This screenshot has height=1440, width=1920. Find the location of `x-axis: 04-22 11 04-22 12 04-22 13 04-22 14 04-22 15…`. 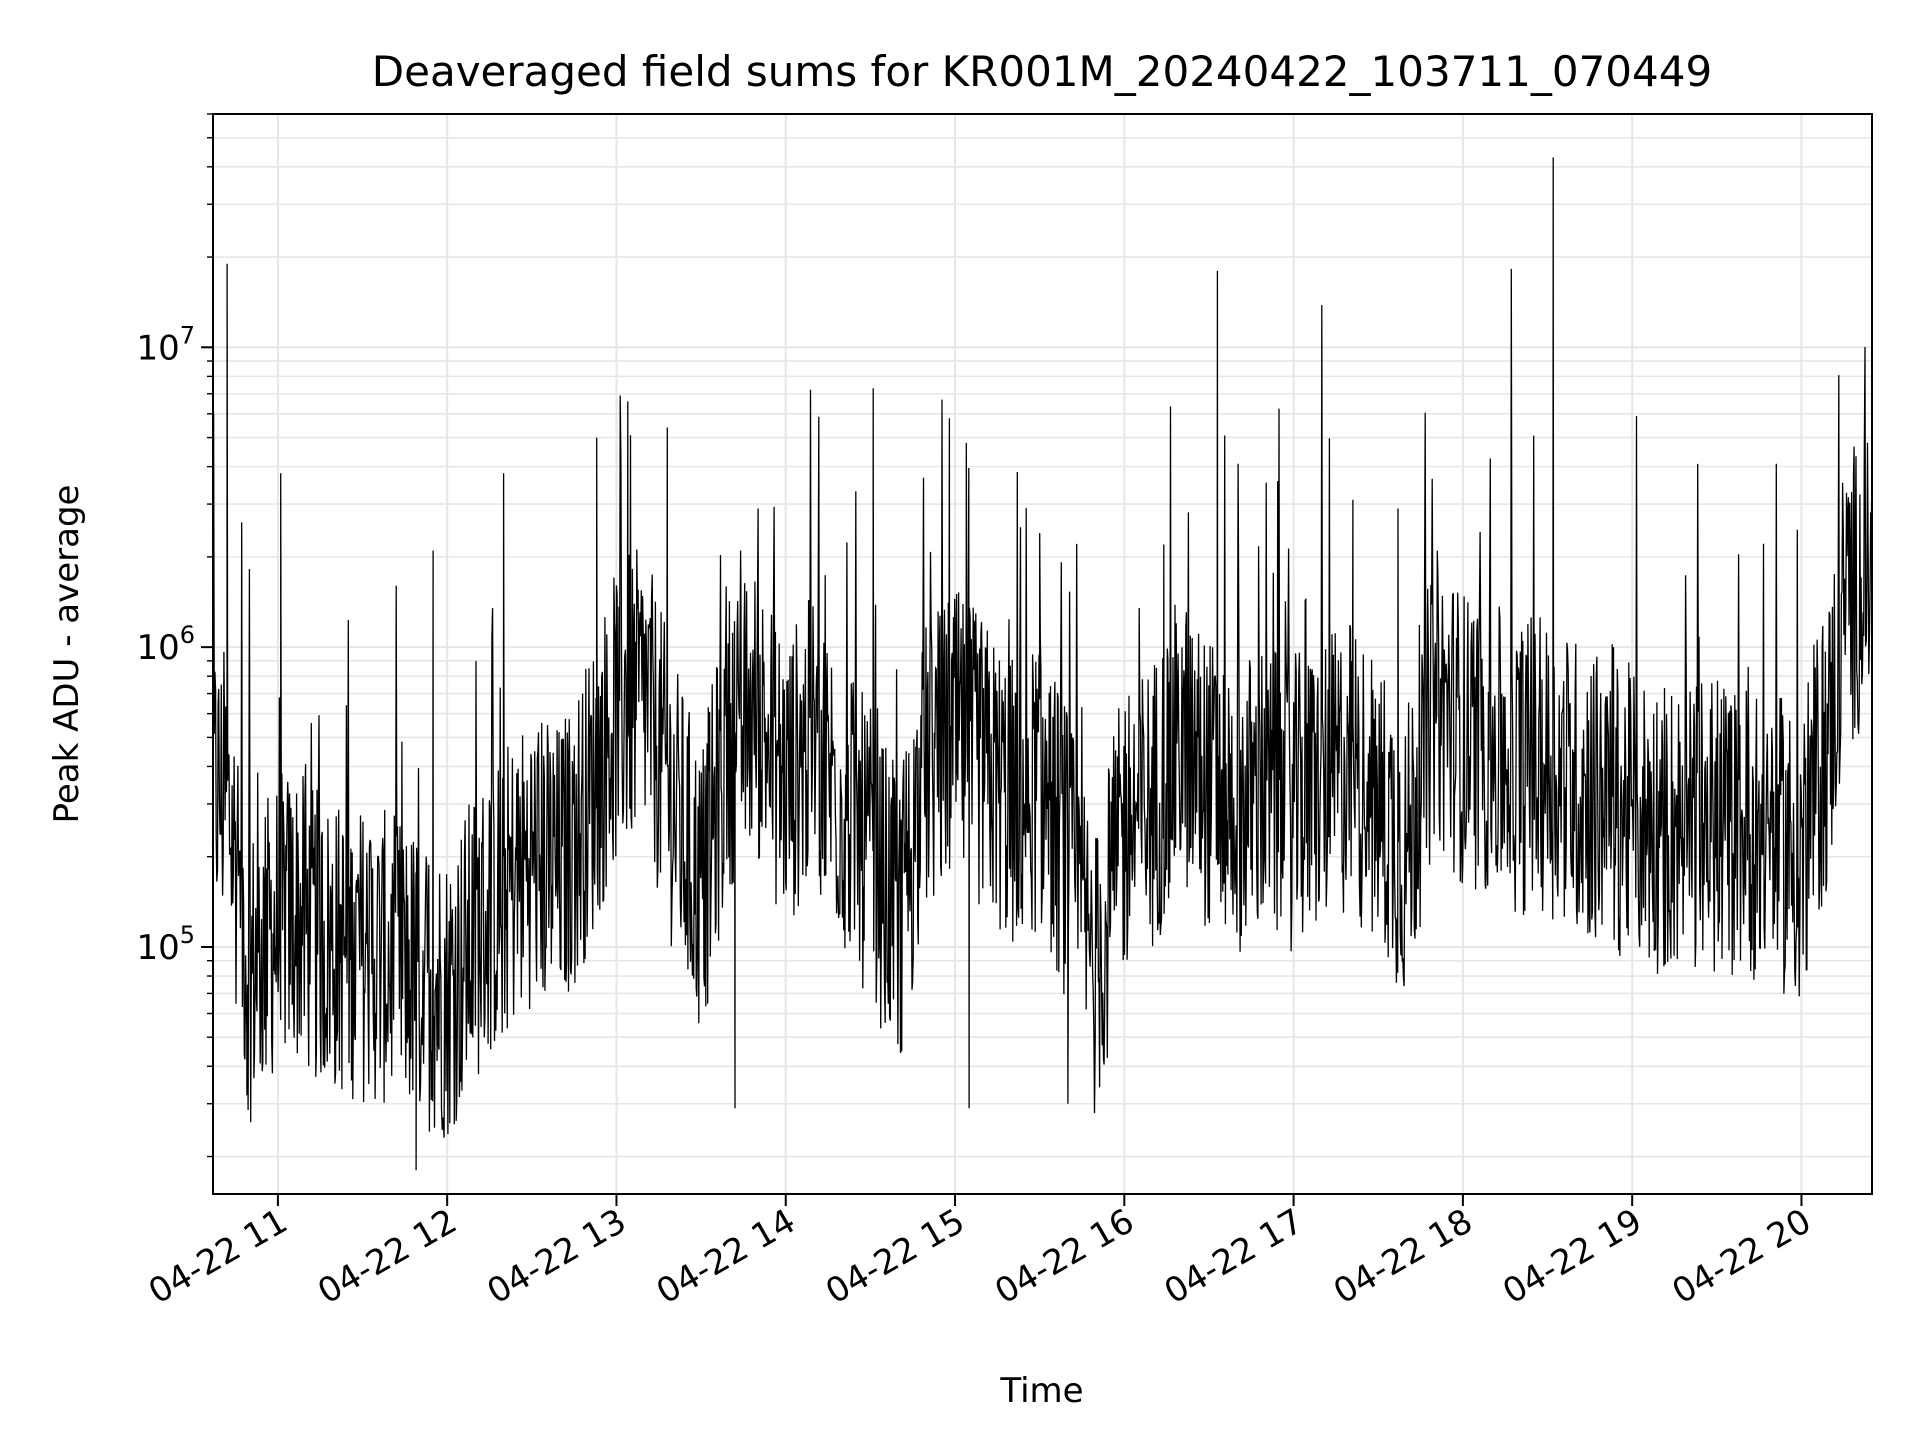

x-axis: 04-22 11 04-22 12 04-22 13 04-22 14 04-22 15… is located at coordinates (980, 1253).